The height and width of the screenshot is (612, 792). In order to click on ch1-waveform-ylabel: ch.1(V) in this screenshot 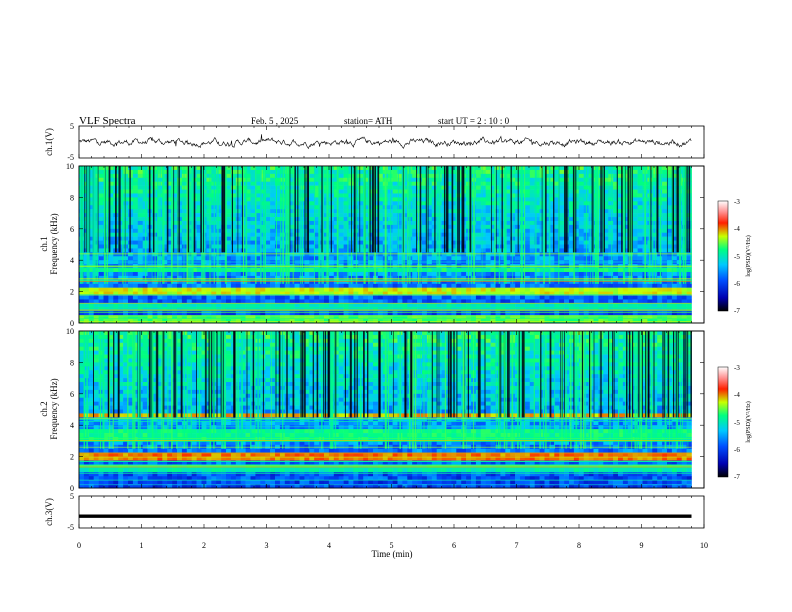, I will do `click(49, 142)`.